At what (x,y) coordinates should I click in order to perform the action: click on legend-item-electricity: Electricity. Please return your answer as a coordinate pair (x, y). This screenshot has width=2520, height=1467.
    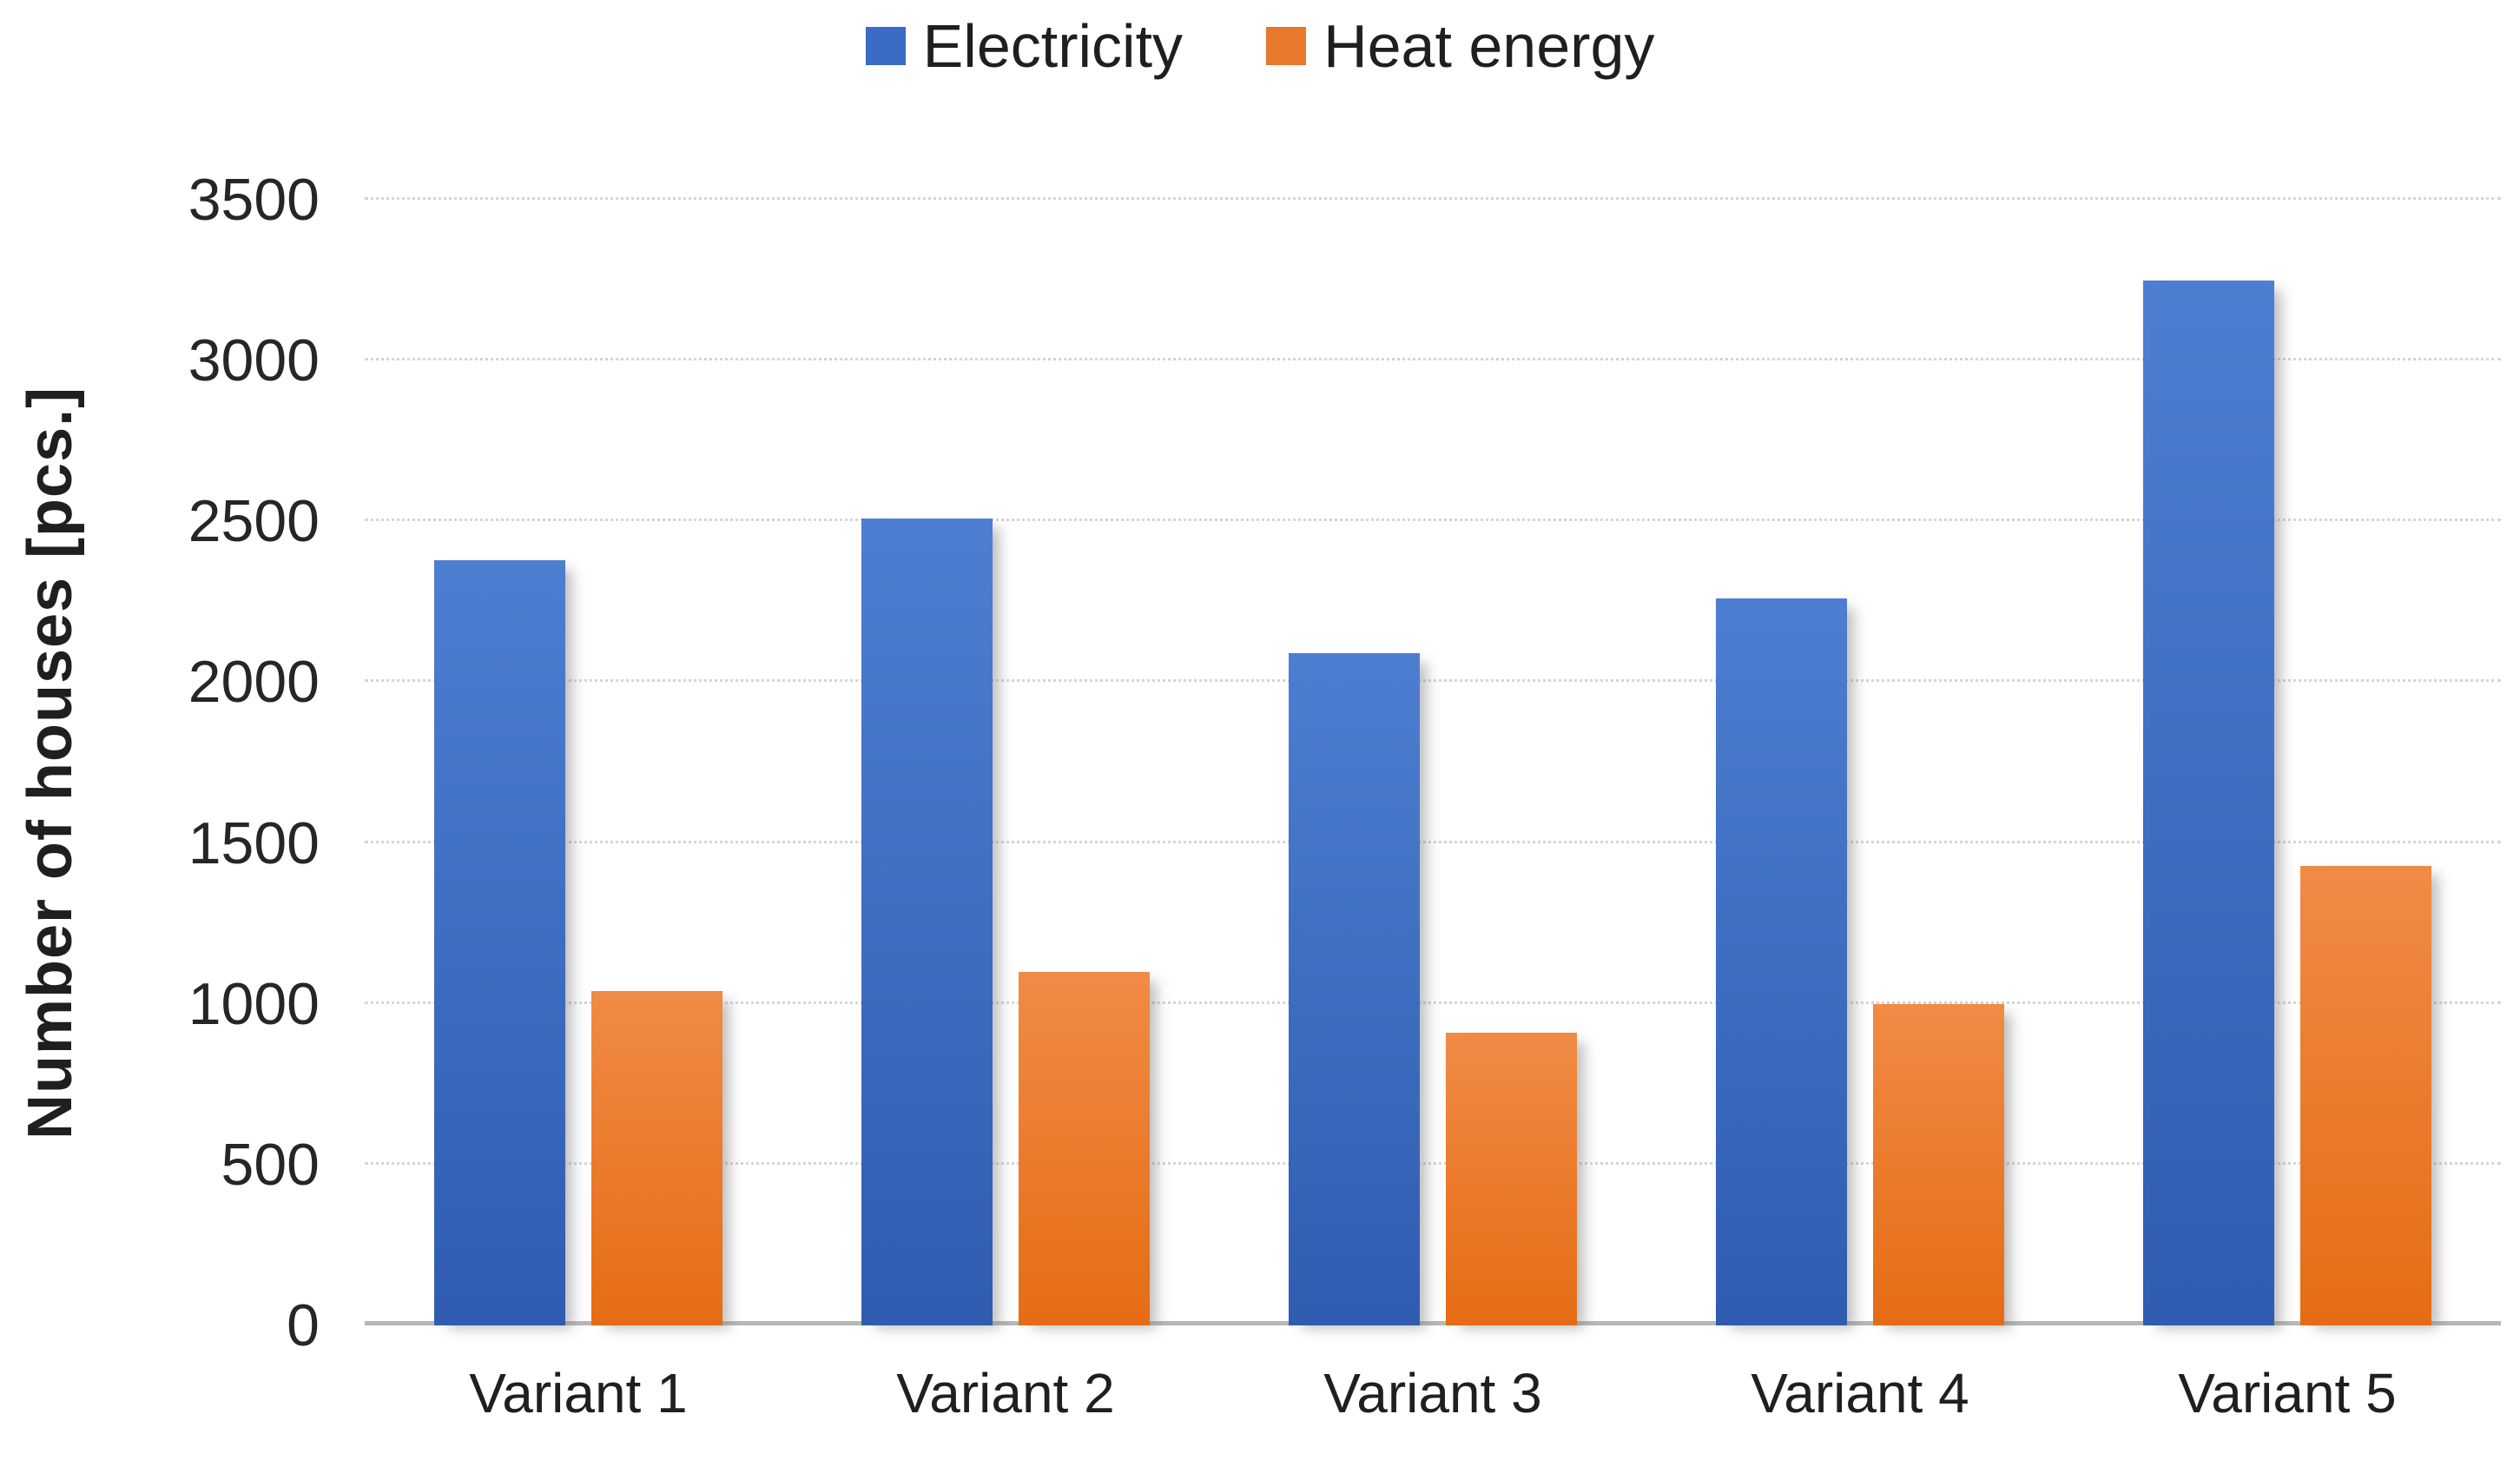
    Looking at the image, I should click on (1024, 46).